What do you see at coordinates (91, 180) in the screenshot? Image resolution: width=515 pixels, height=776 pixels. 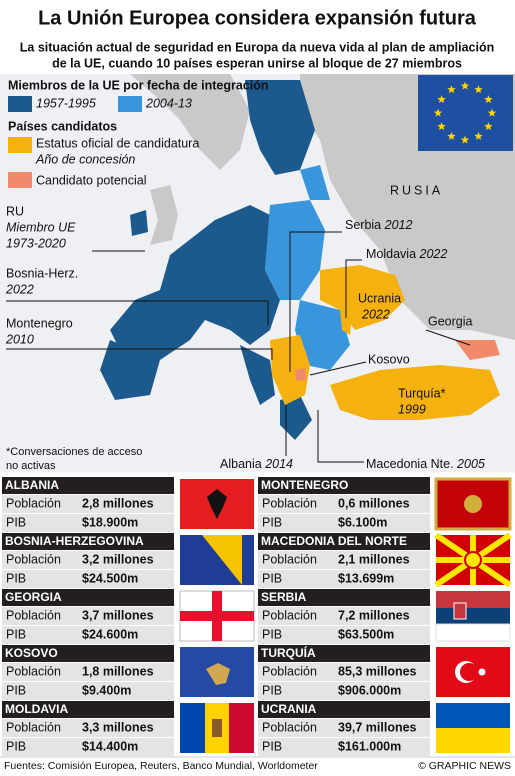 I see `legend-label: Candidato potencial` at bounding box center [91, 180].